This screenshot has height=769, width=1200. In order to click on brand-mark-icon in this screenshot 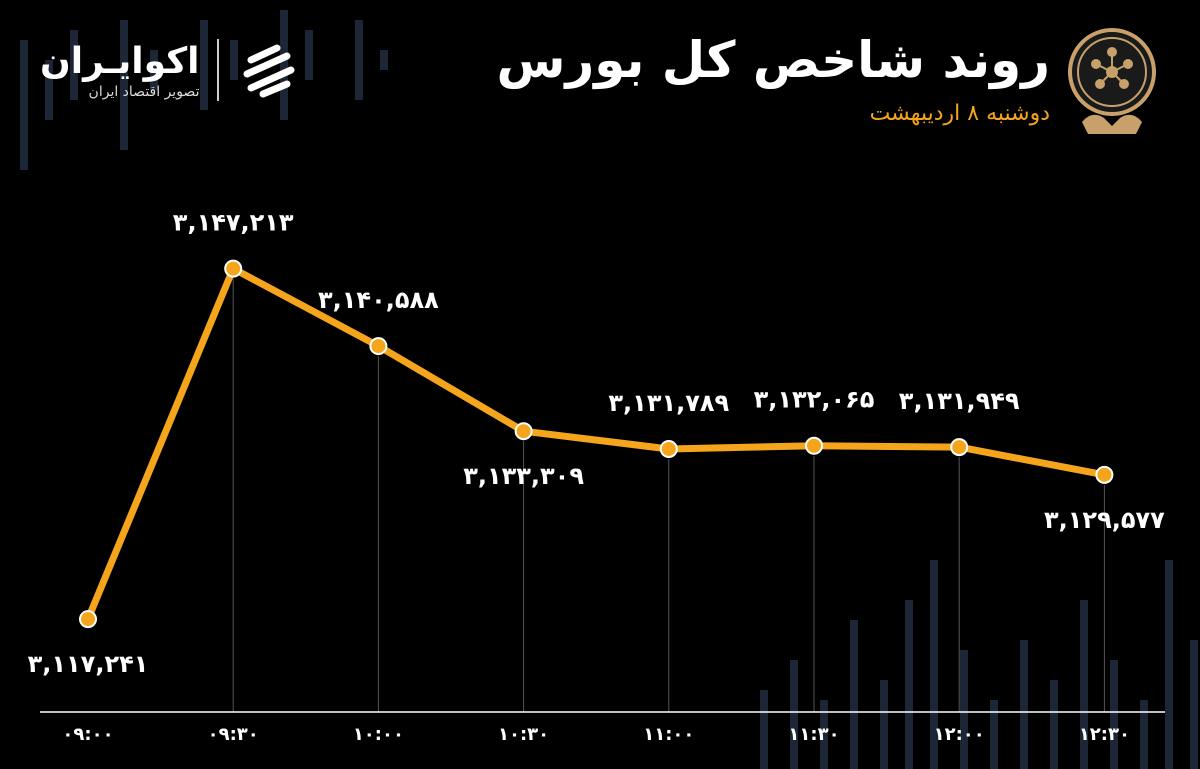, I will do `click(269, 71)`.